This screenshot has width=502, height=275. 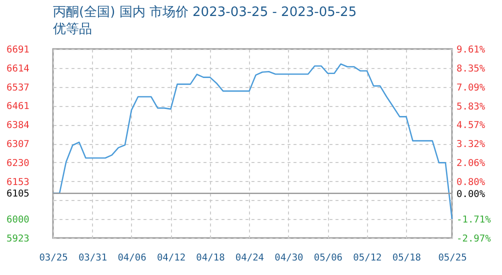 What do you see at coordinates (18, 144) in the screenshot?
I see `y-tick-label: 6307` at bounding box center [18, 144].